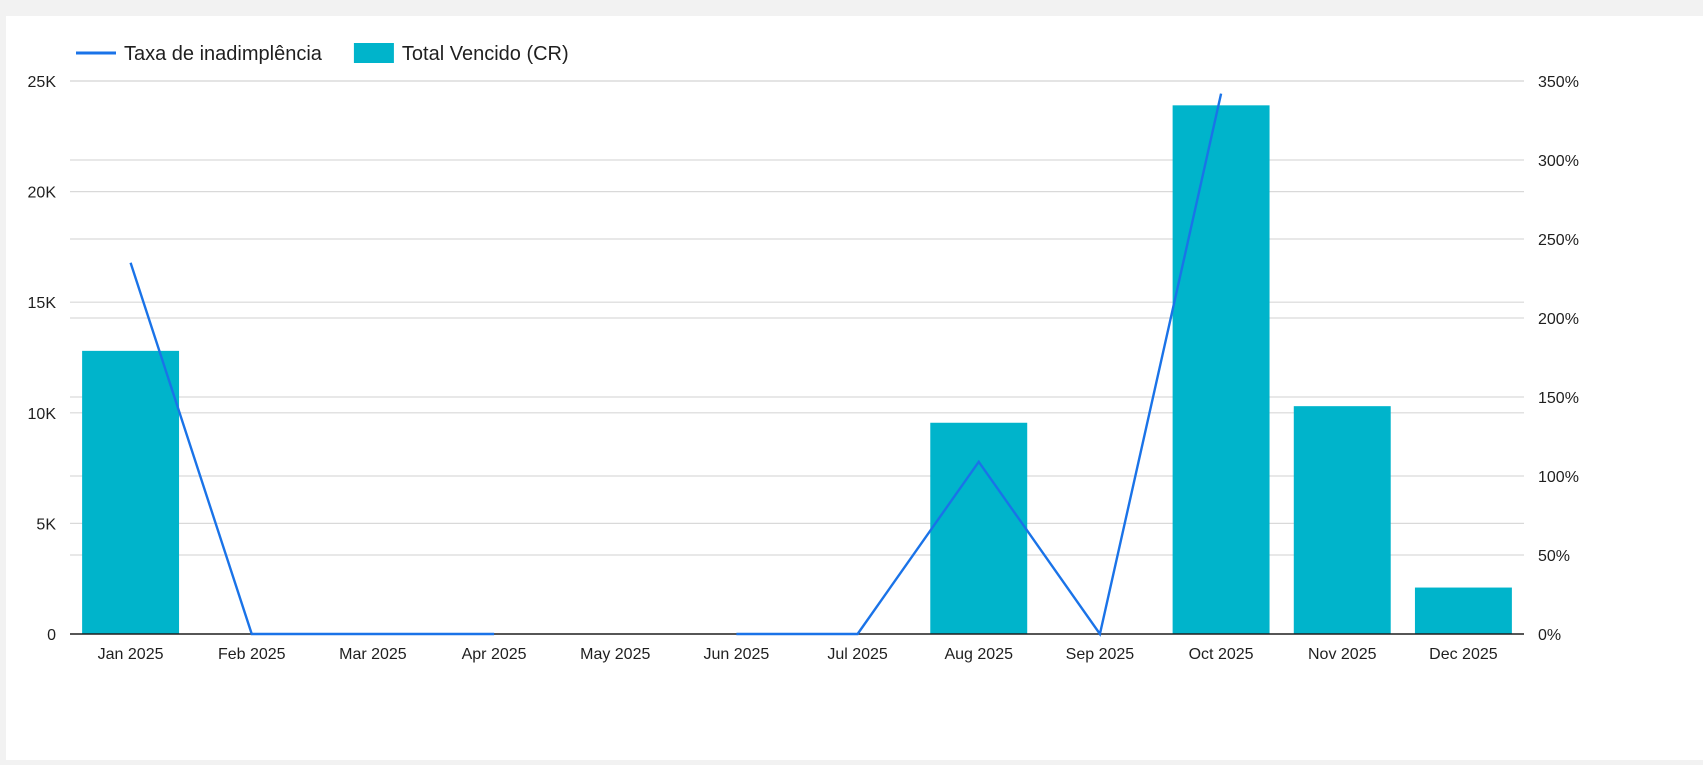  Describe the element at coordinates (46, 524) in the screenshot. I see `y-left-tick-label: 5K` at that location.